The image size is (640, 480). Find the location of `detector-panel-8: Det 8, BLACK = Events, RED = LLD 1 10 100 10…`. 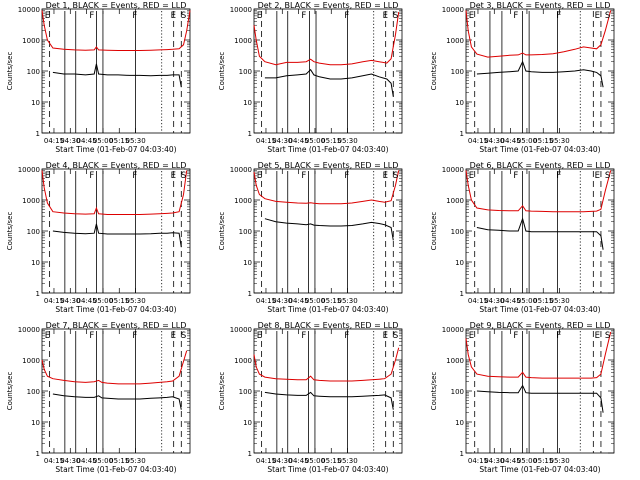

detector-panel-8: Det 8, BLACK = Events, RED = LLD 1 10 100 10… is located at coordinates (310, 397).